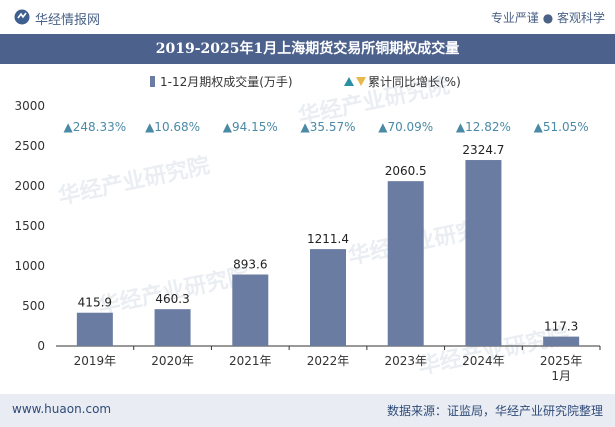 The image size is (615, 427). I want to click on legend-bar-swatch, so click(152, 81).